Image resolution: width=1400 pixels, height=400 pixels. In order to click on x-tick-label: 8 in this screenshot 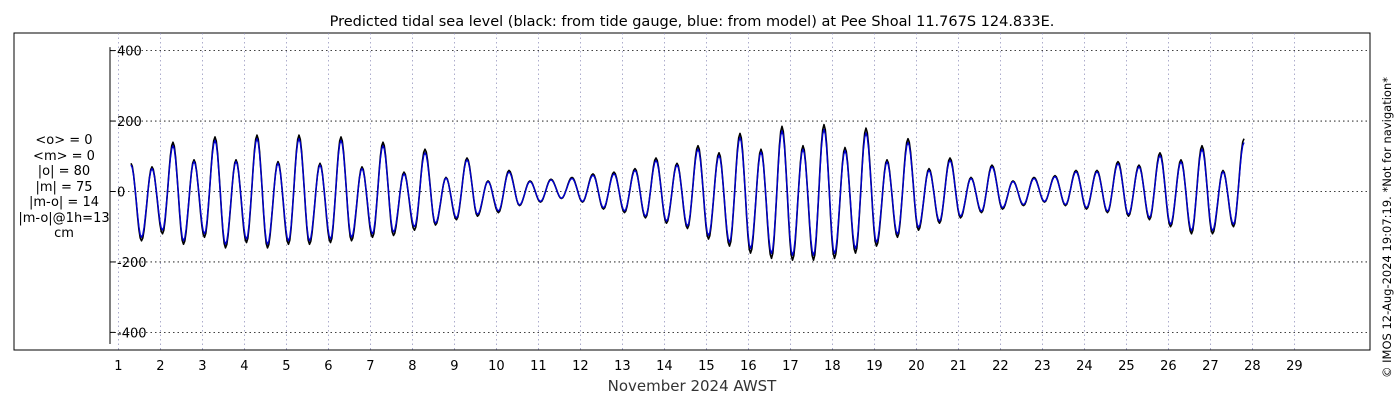, I will do `click(412, 366)`.